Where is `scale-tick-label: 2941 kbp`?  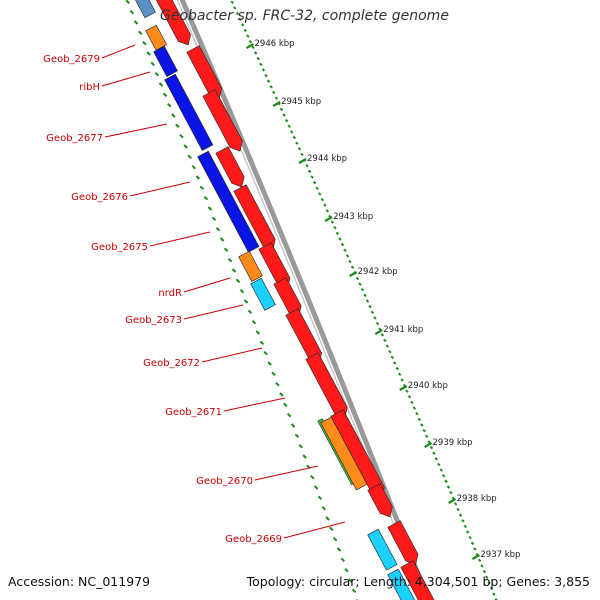 scale-tick-label: 2941 kbp is located at coordinates (403, 330).